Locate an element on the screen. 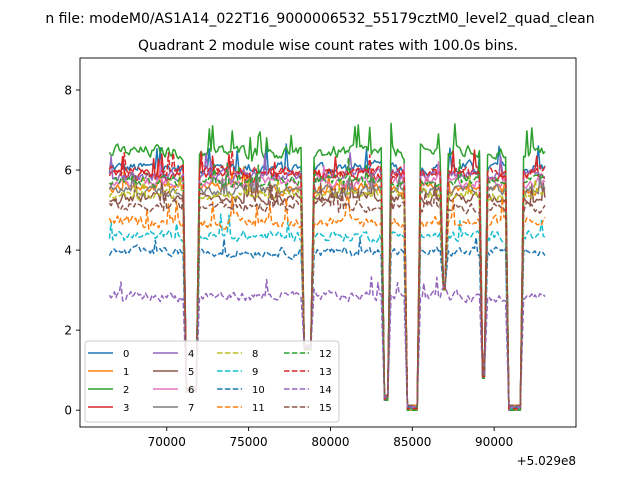  legend-label-4: 4 is located at coordinates (191, 354).